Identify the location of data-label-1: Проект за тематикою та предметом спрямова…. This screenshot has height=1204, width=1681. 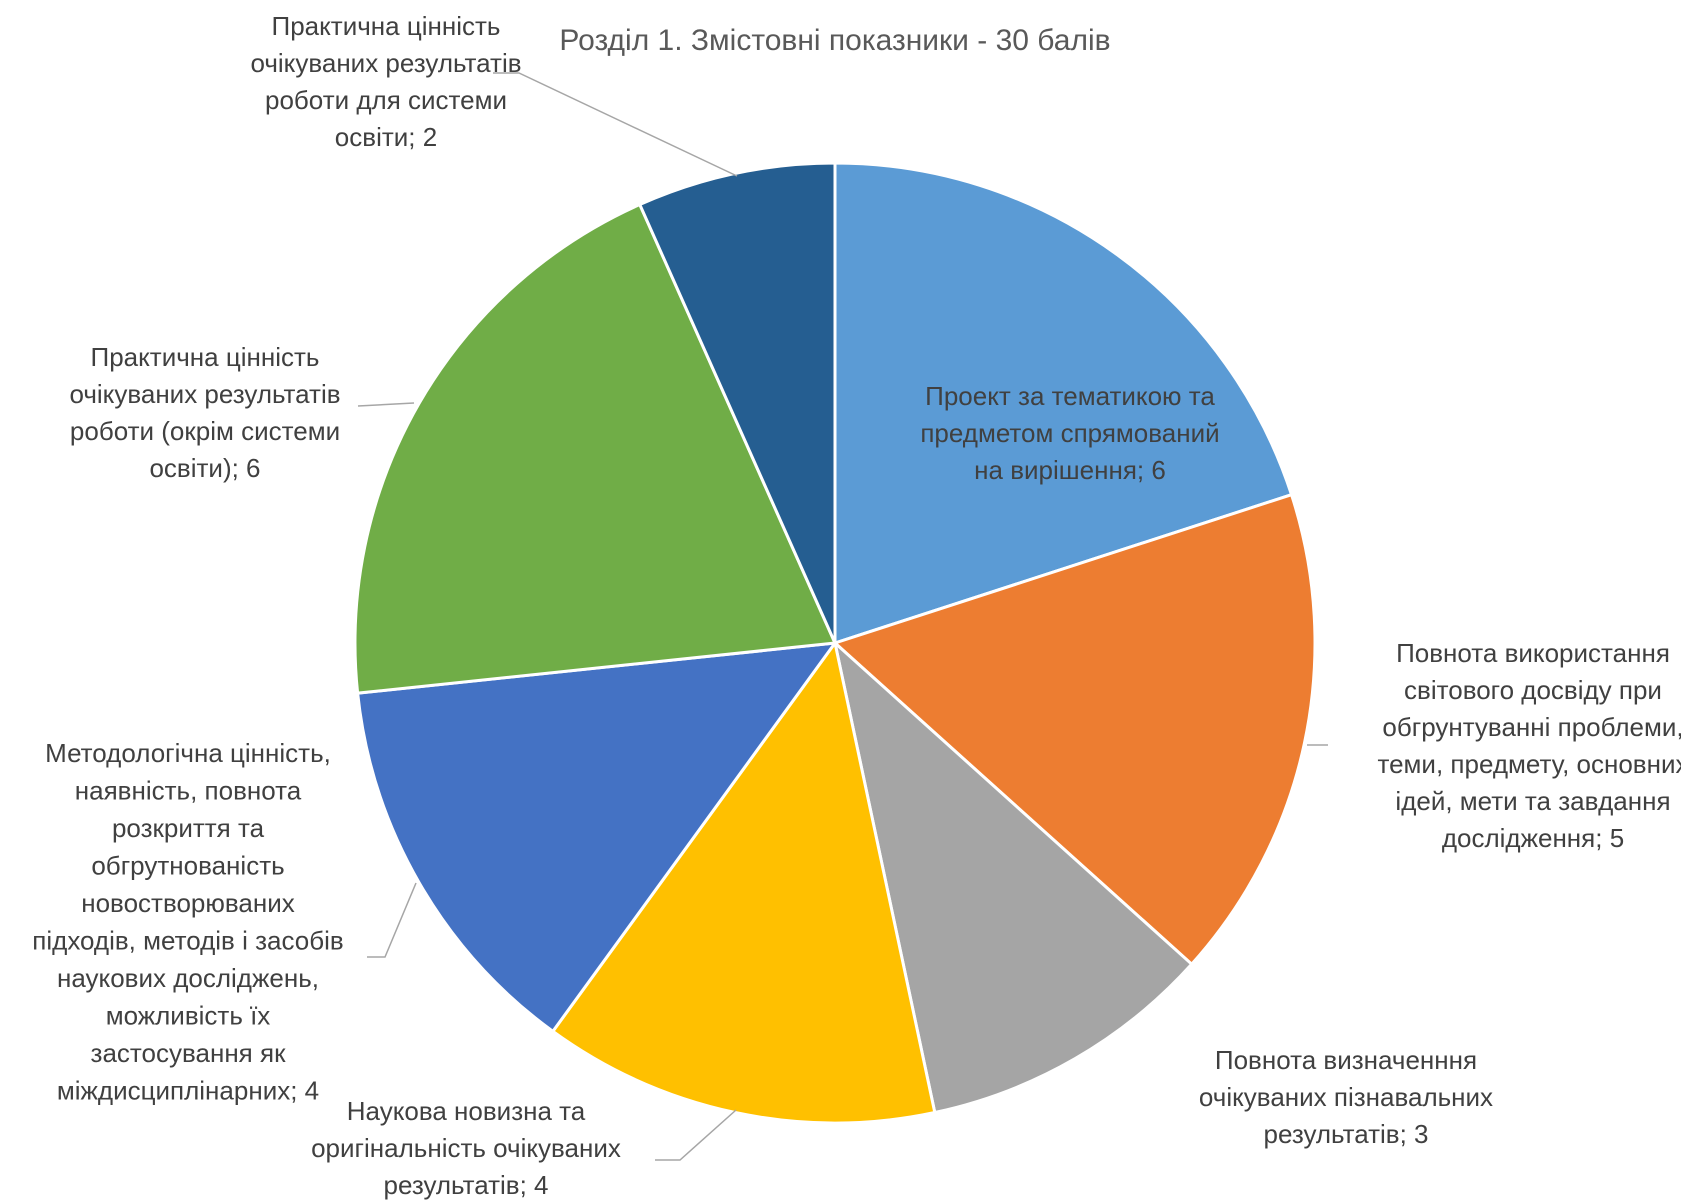
(1069, 433).